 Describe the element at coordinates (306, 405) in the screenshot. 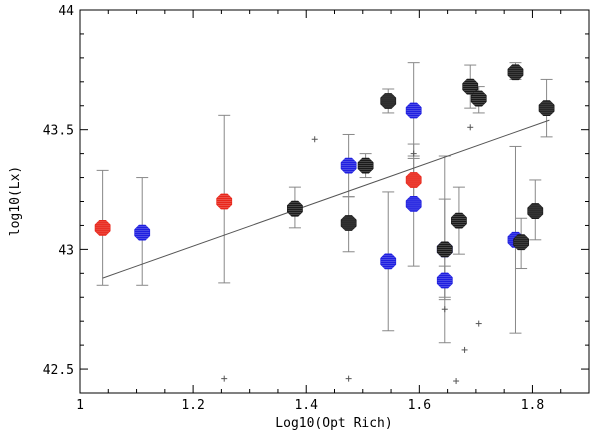

I see `x-tick-label: 1.4` at that location.